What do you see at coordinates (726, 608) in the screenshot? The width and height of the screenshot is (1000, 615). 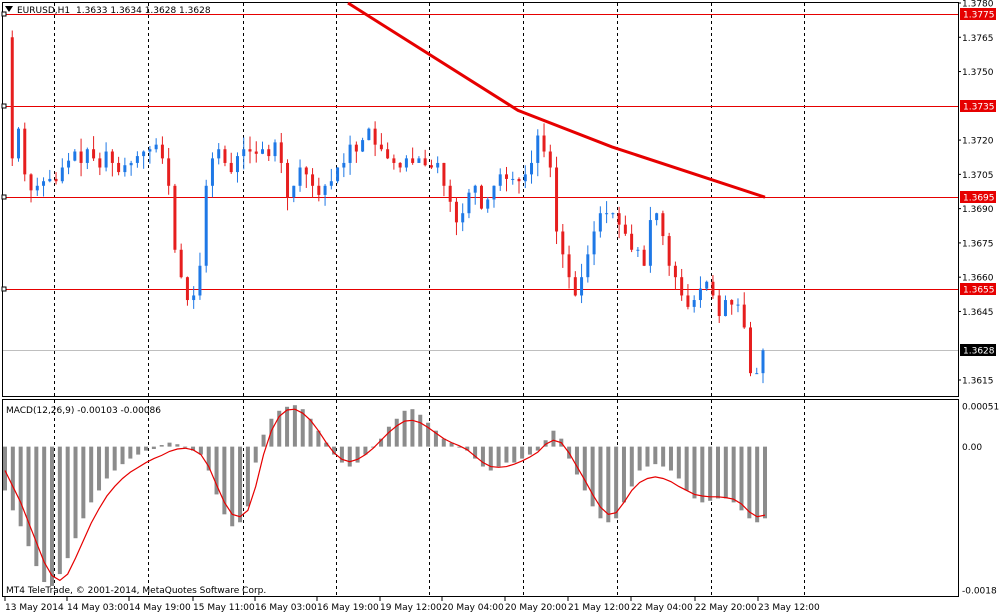 I see `x-tick-label: 22 May 20:00` at bounding box center [726, 608].